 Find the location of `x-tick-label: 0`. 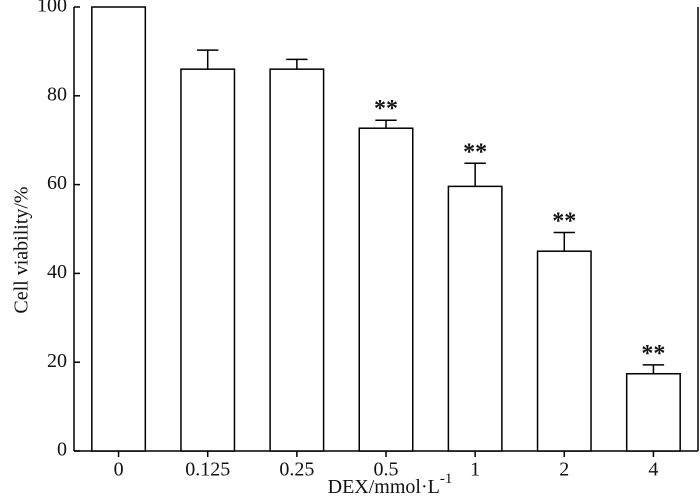

x-tick-label: 0 is located at coordinates (119, 470).